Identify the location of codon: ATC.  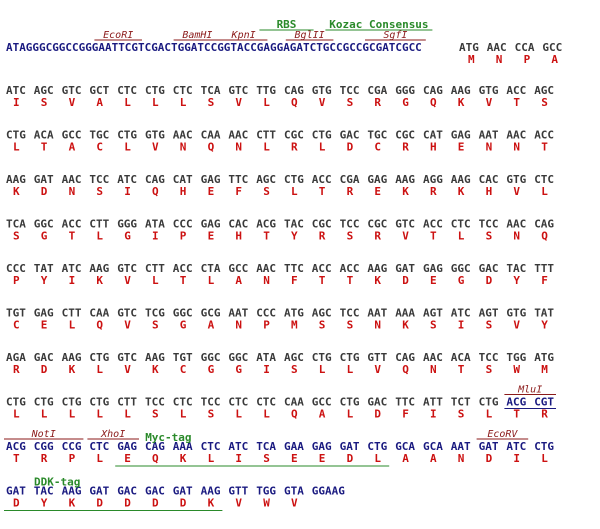
(16, 90).